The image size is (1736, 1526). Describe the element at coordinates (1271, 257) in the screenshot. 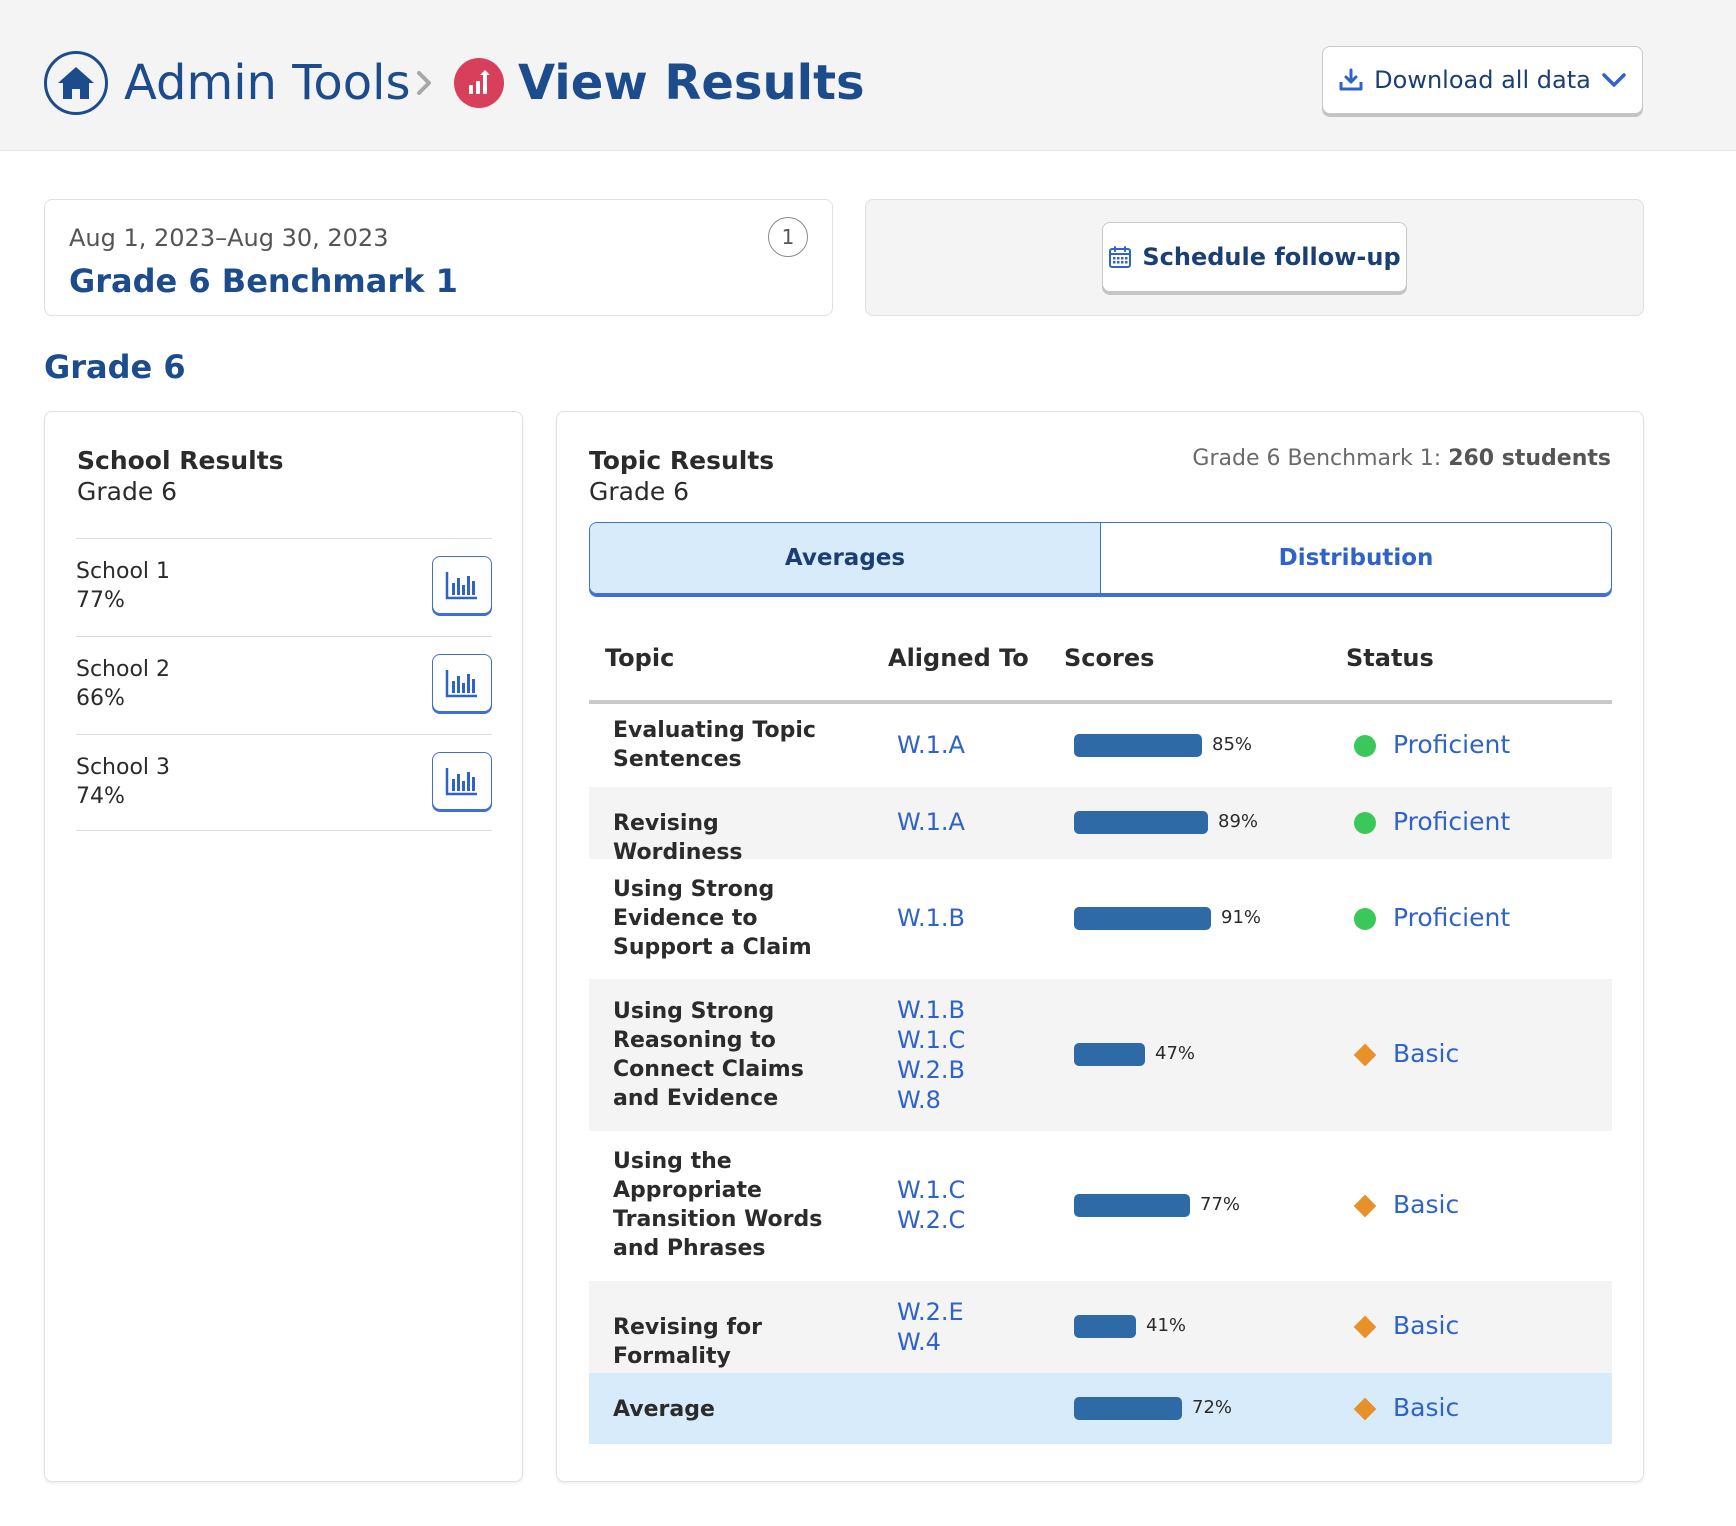

I see `schedule-follow-up-label: Schedule follow-up` at that location.